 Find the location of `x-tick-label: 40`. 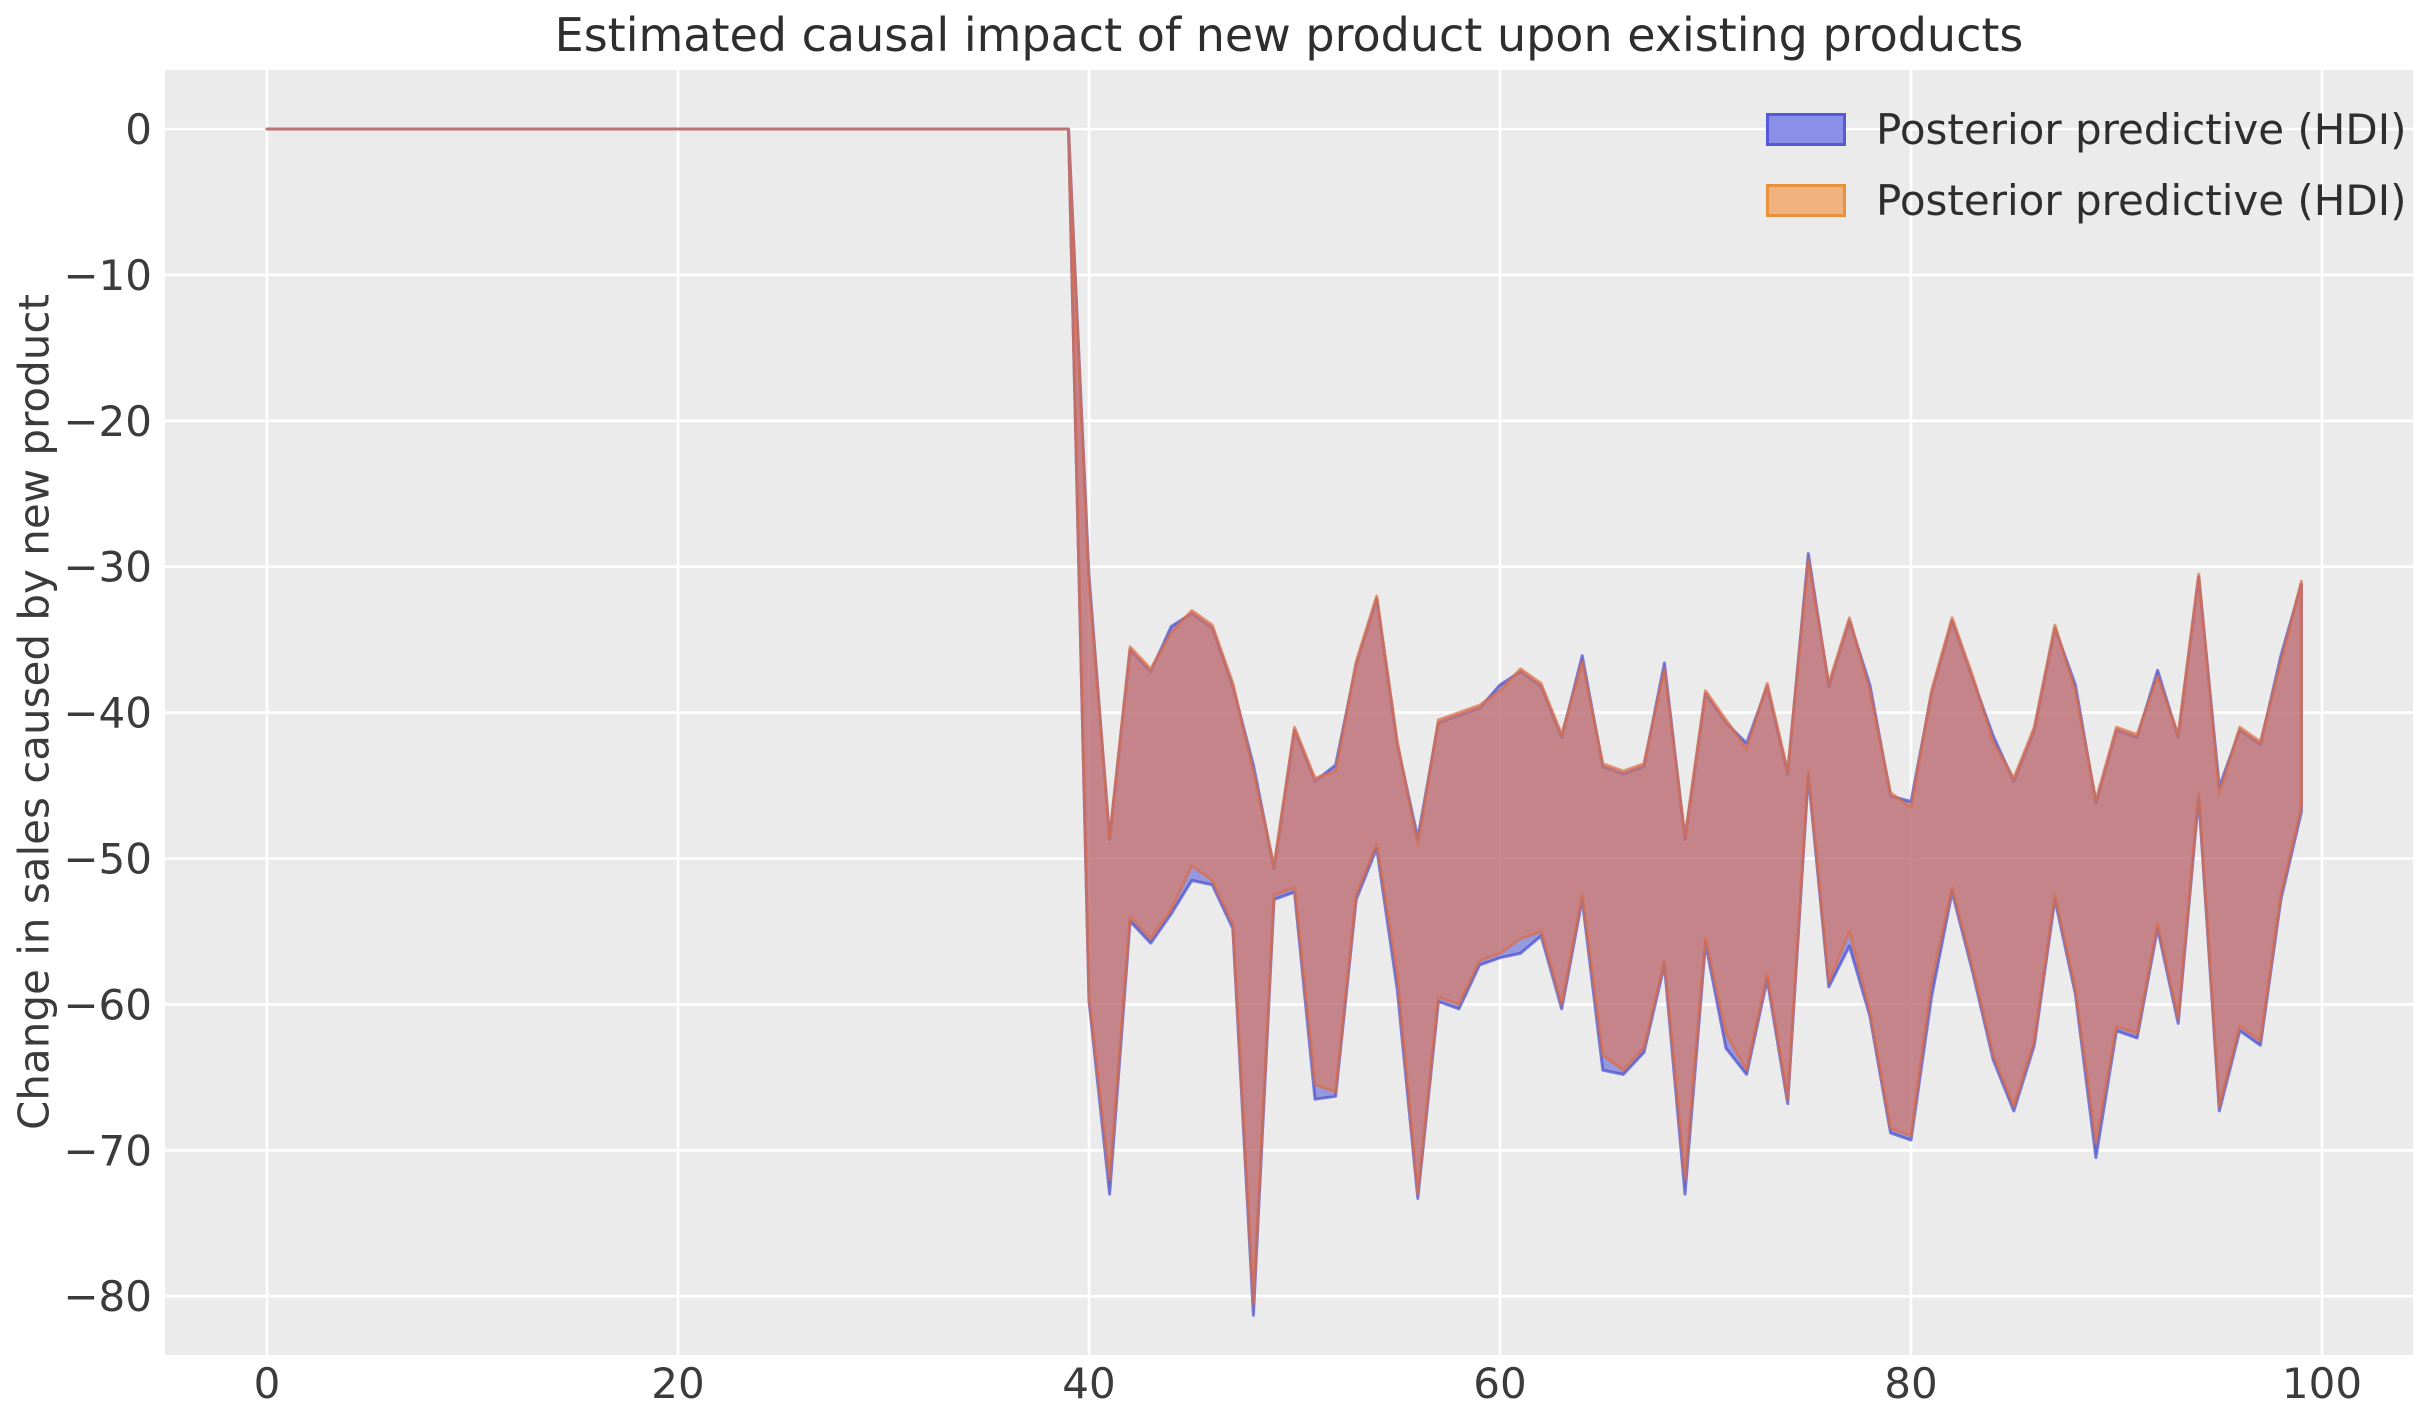

x-tick-label: 40 is located at coordinates (1088, 1383).